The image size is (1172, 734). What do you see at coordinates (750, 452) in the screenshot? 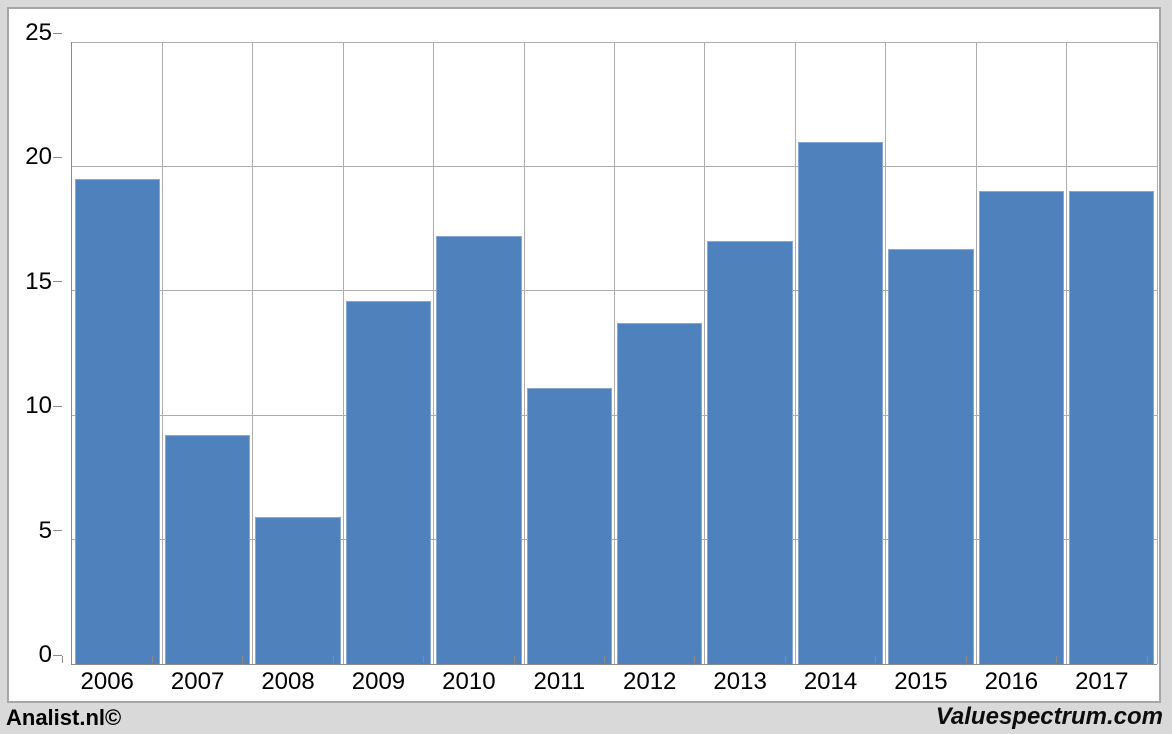
I see `bar-2013` at bounding box center [750, 452].